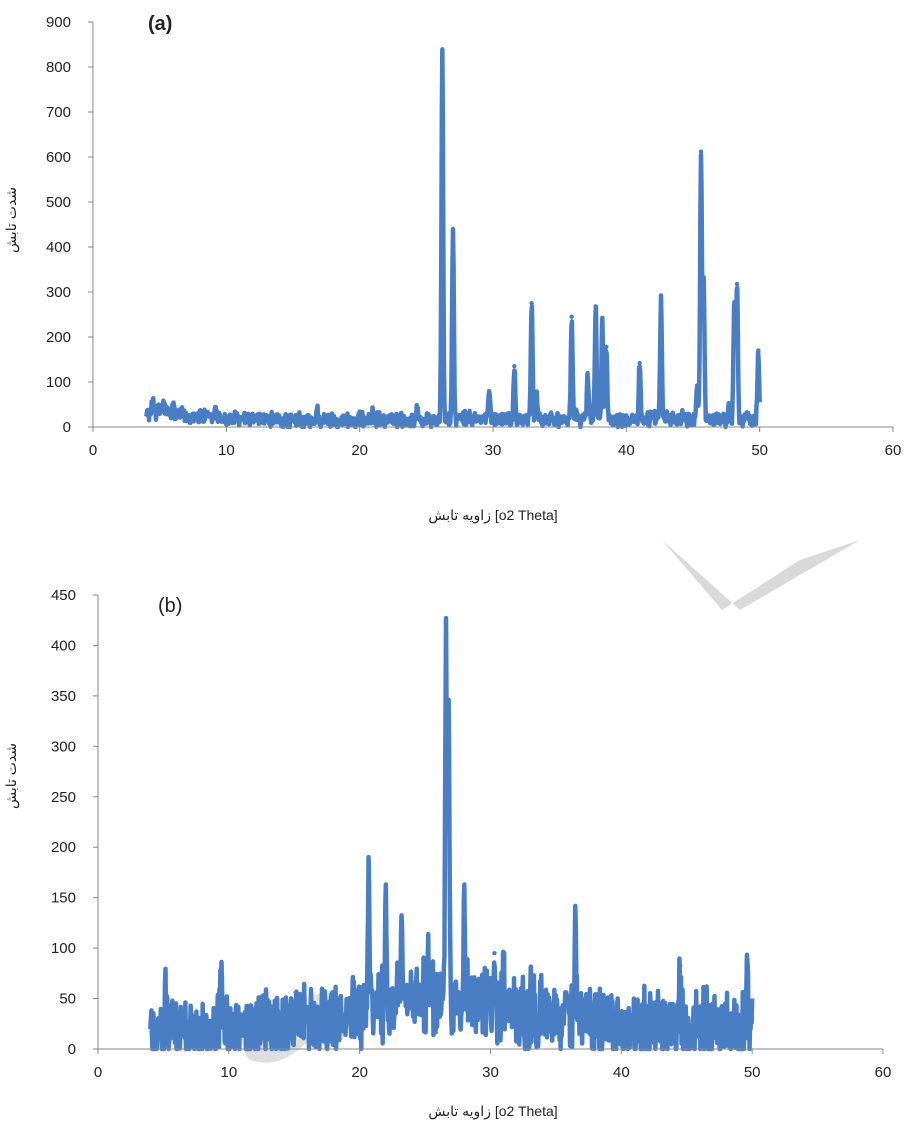  I want to click on y-tick-label-b: 150, so click(63, 898).